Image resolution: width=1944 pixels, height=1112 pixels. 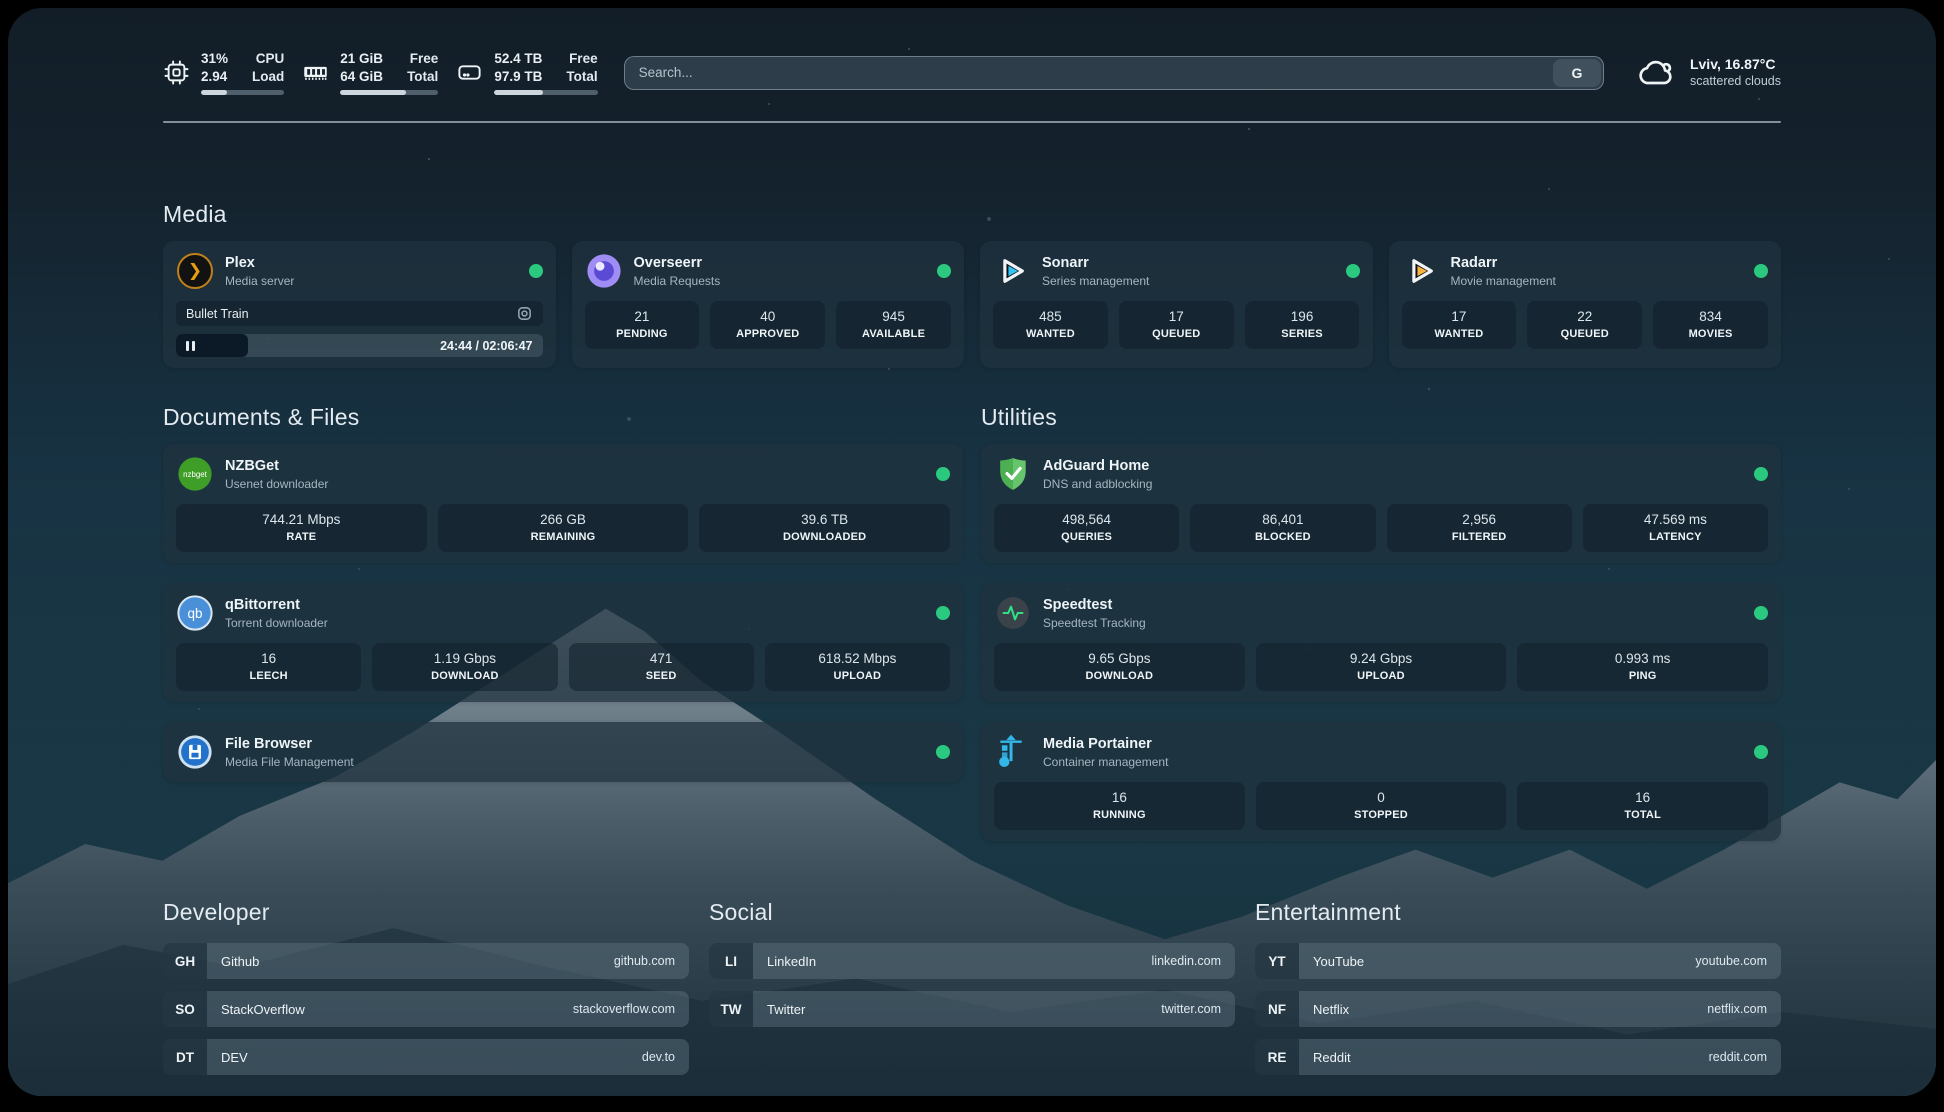 What do you see at coordinates (359, 313) in the screenshot?
I see `now-playing-row: Bullet Train` at bounding box center [359, 313].